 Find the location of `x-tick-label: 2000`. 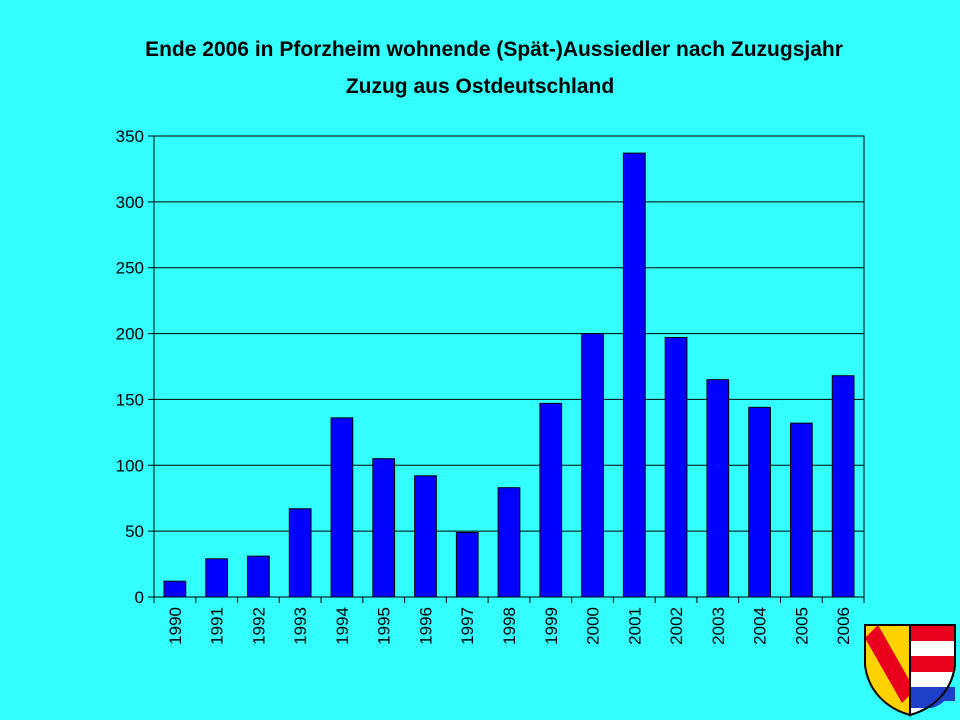

x-tick-label: 2000 is located at coordinates (593, 626).